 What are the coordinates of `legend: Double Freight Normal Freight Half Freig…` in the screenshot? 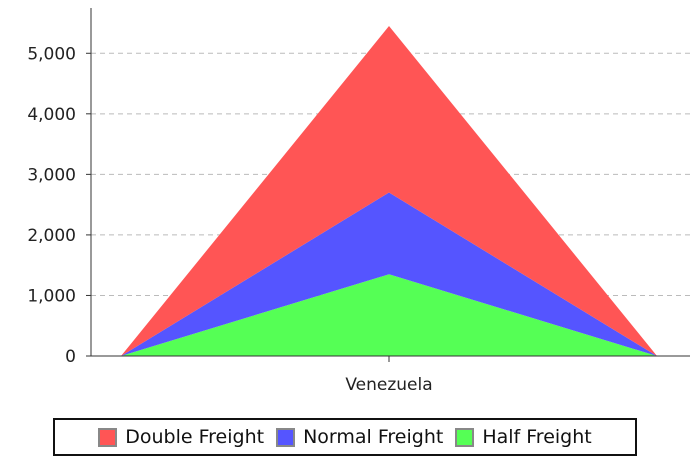 It's located at (345, 437).